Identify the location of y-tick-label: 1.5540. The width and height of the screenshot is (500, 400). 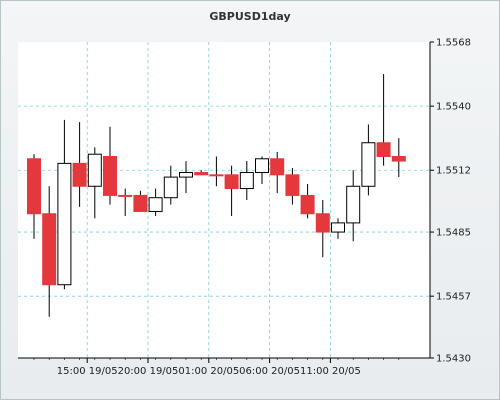
(453, 107).